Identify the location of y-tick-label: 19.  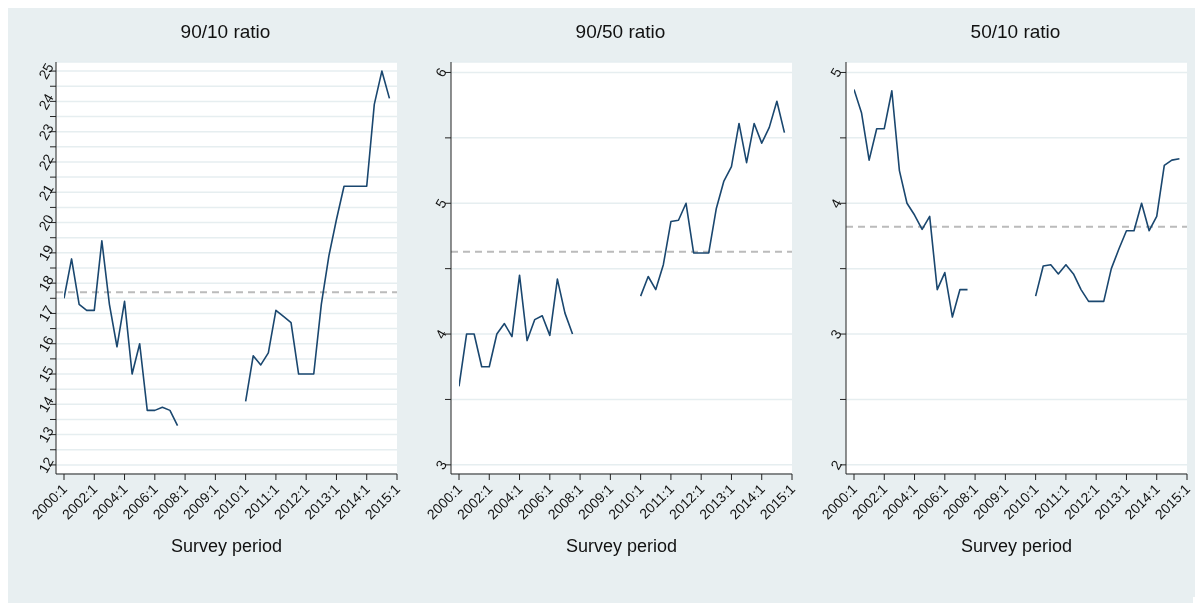
(46, 252).